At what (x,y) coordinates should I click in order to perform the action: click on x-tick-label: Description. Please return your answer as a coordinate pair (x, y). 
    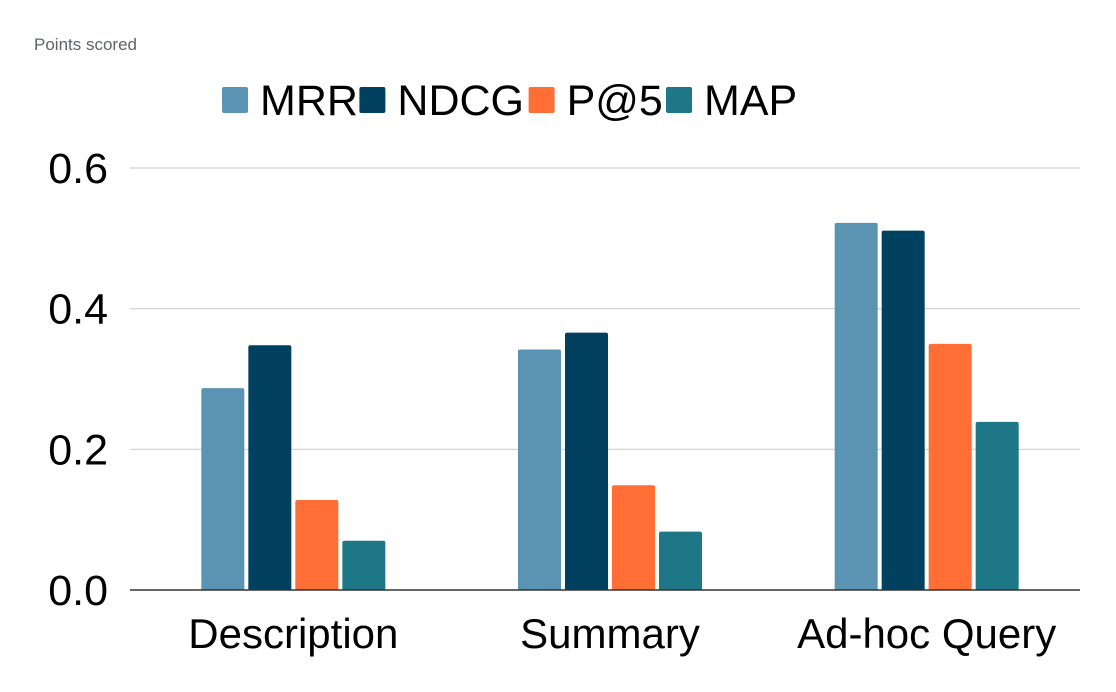
    Looking at the image, I should click on (293, 633).